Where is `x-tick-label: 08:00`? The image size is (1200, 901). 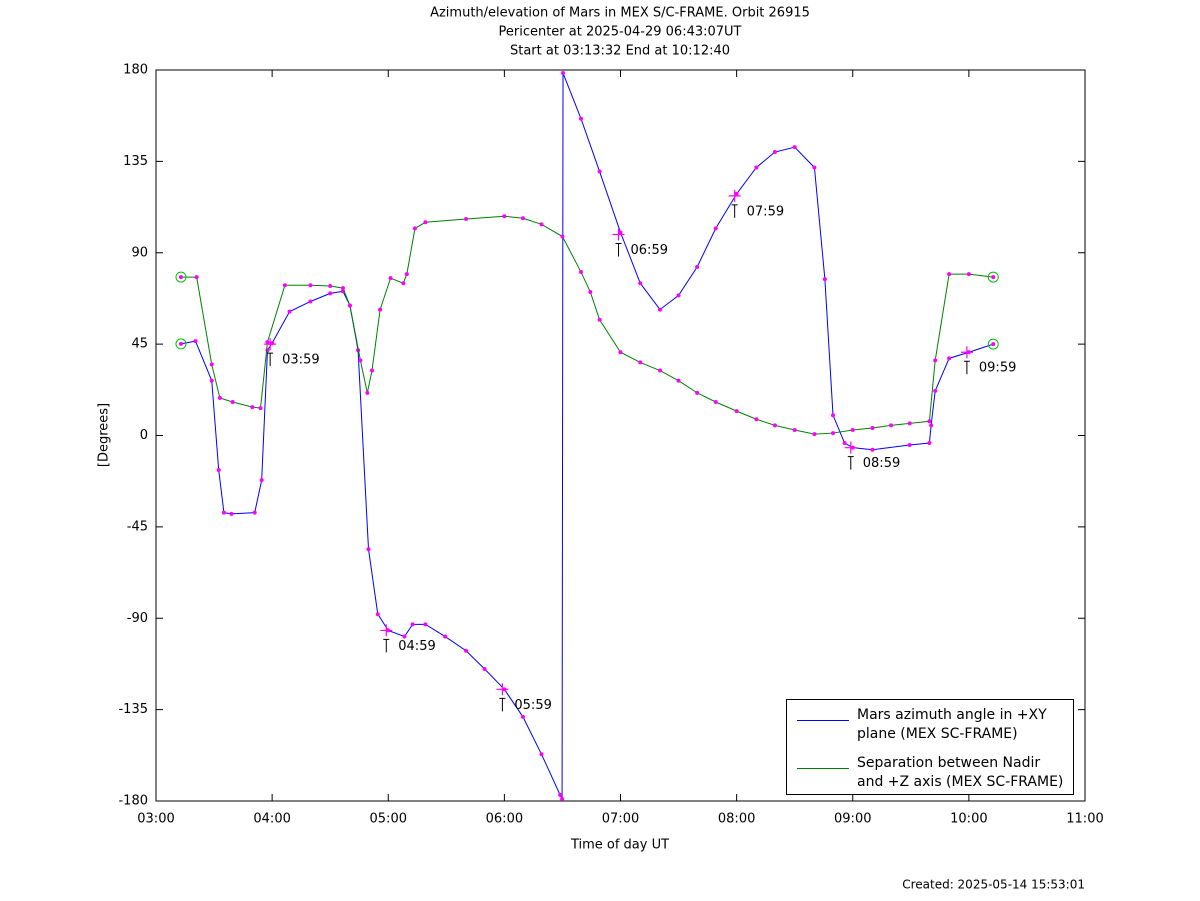 x-tick-label: 08:00 is located at coordinates (736, 819).